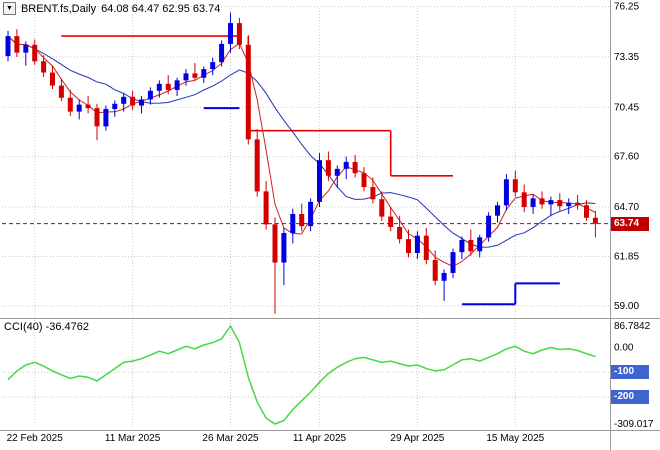  Describe the element at coordinates (23, 327) in the screenshot. I see `indicator-name: CCI(40)` at that location.